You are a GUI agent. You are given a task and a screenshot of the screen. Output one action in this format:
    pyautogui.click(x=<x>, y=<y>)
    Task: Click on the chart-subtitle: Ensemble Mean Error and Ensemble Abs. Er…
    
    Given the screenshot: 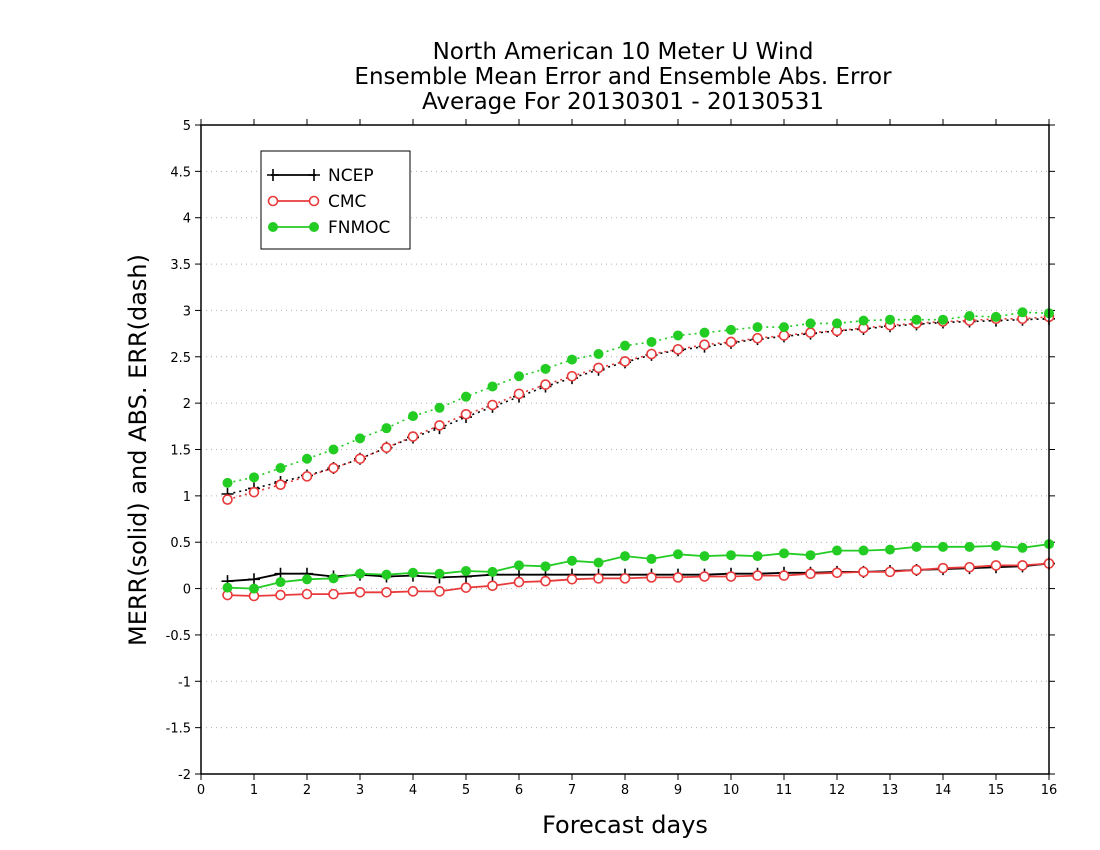 What is the action you would take?
    pyautogui.click(x=623, y=77)
    